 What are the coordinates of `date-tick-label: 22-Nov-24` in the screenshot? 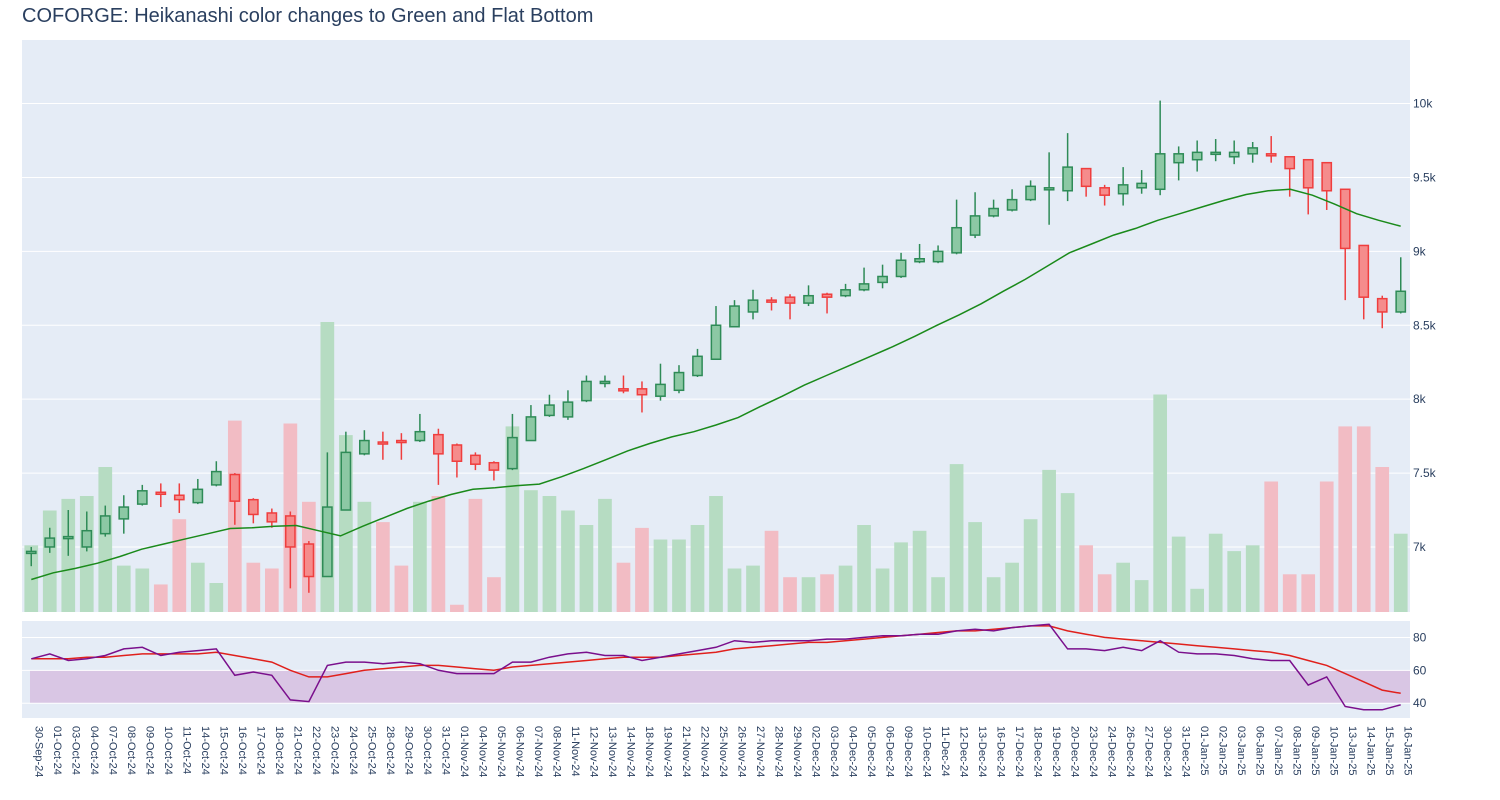 It's located at (704, 751).